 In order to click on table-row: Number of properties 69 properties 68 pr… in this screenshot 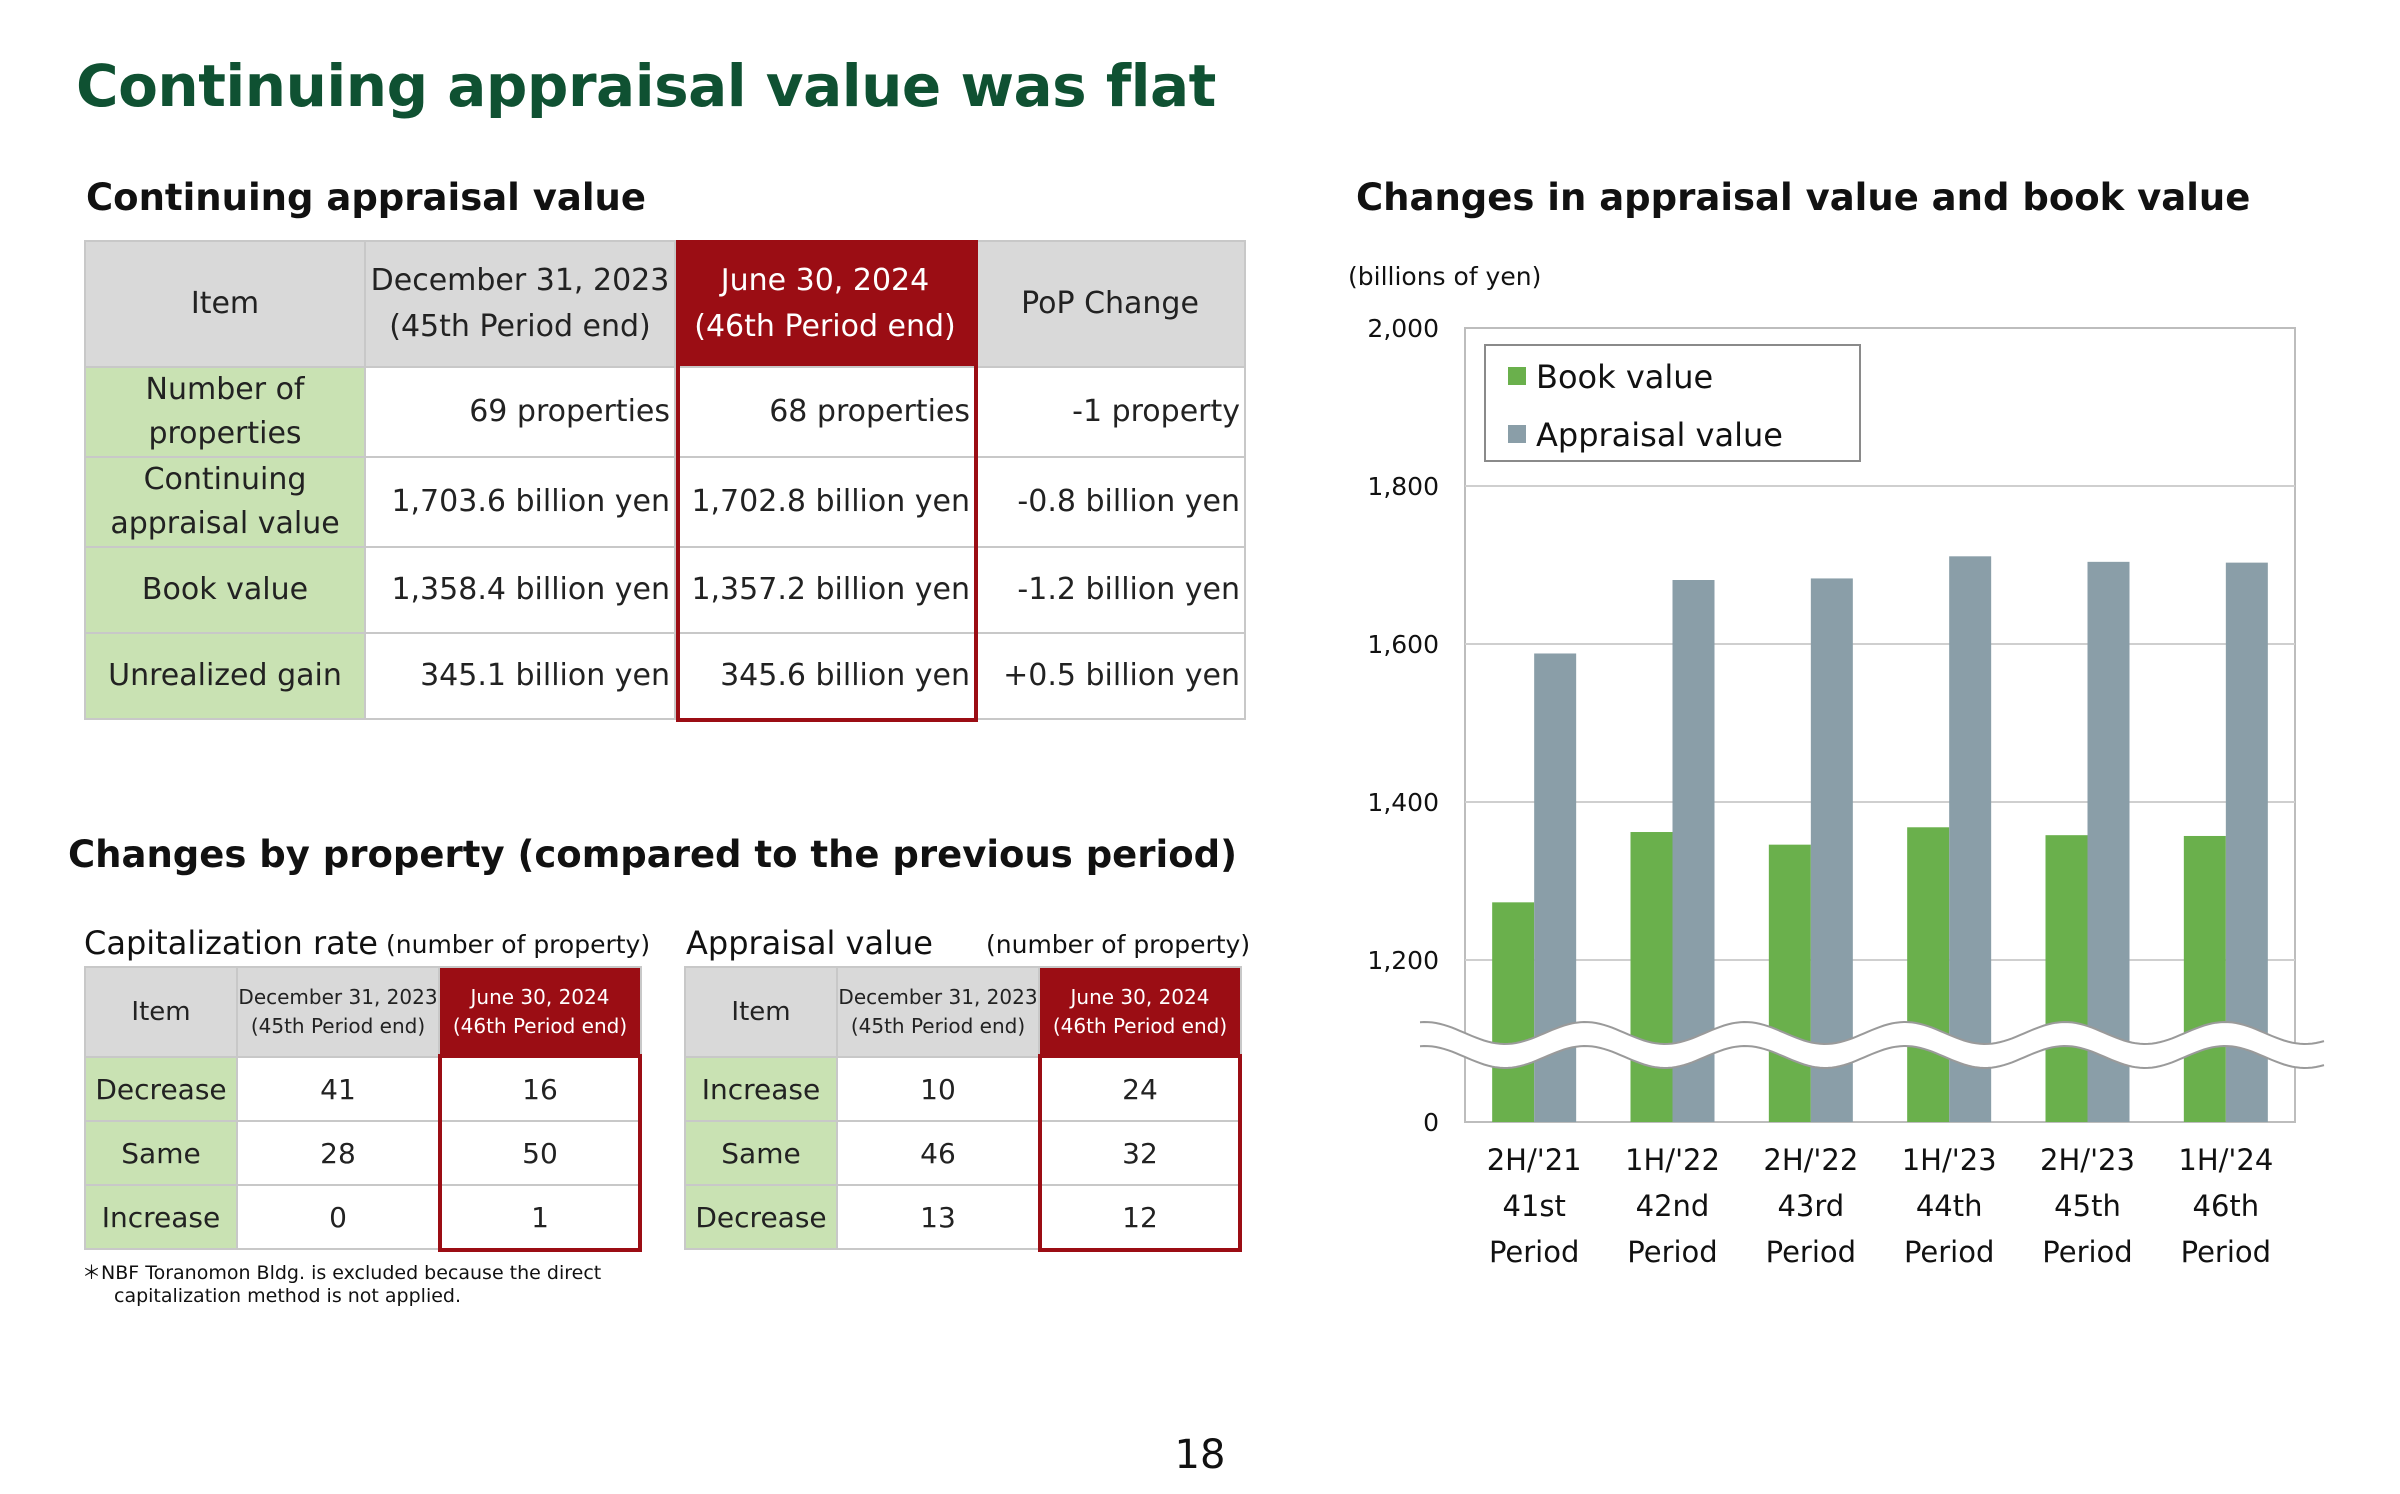, I will do `click(665, 412)`.